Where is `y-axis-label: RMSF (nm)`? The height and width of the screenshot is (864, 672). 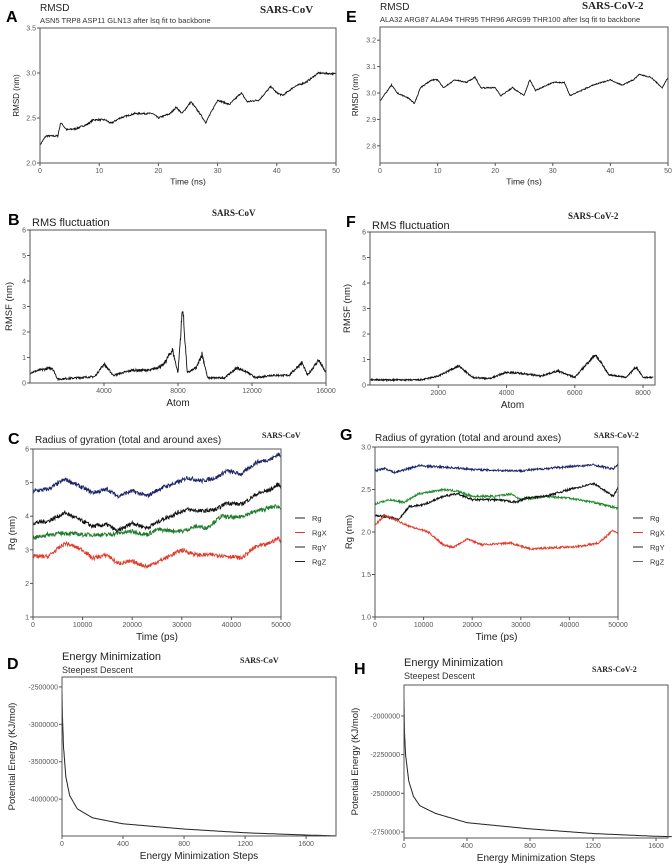 y-axis-label: RMSF (nm) is located at coordinates (347, 308).